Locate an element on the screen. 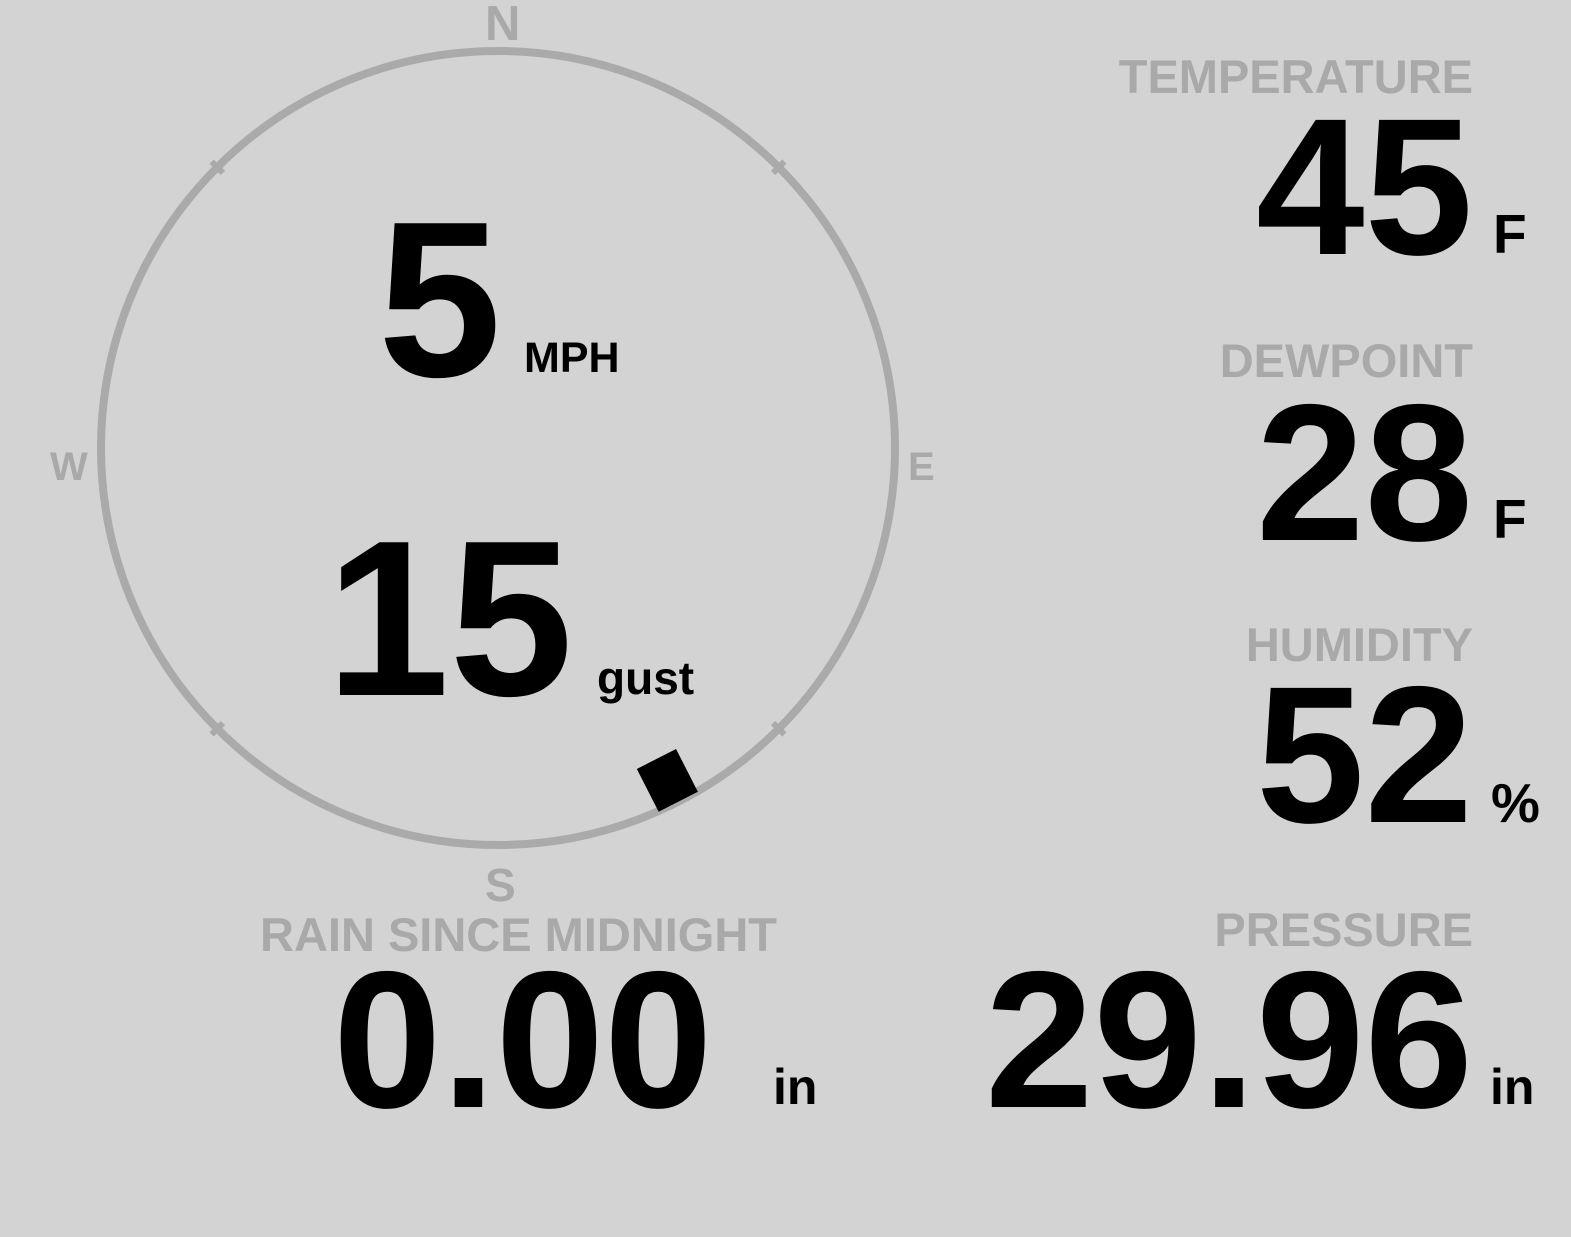 The height and width of the screenshot is (1237, 1571). rain-value: 0.00 is located at coordinates (523, 1040).